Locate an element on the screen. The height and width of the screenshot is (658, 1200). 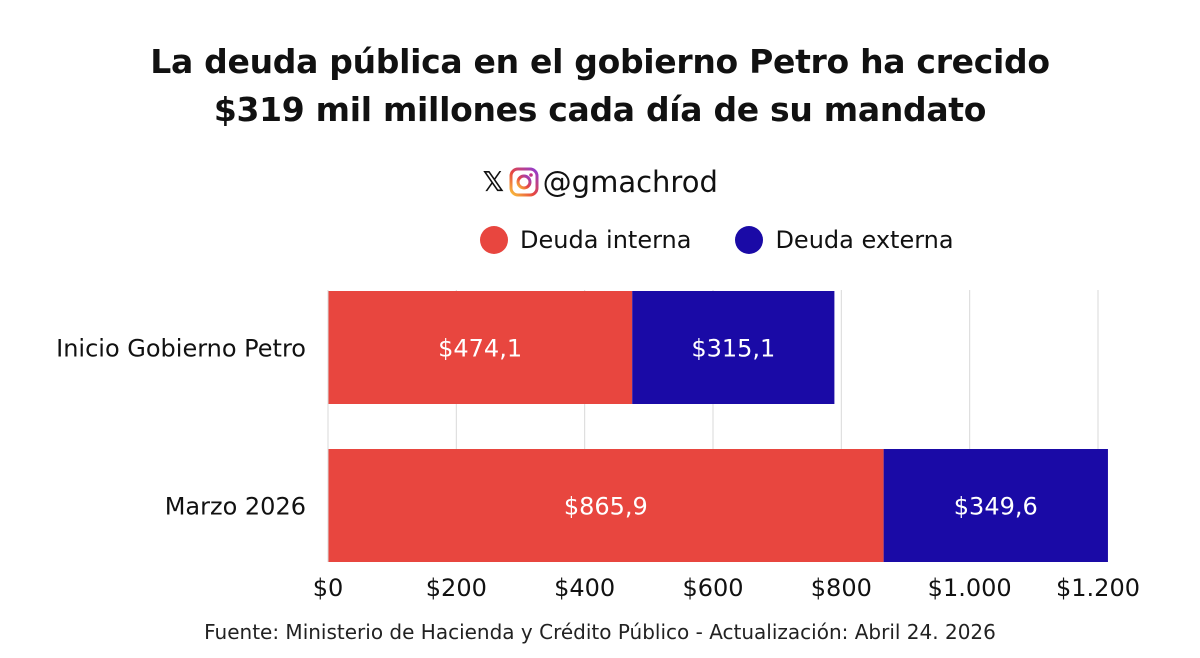
legend-label-deuda-interna: Deuda interna is located at coordinates (606, 240).